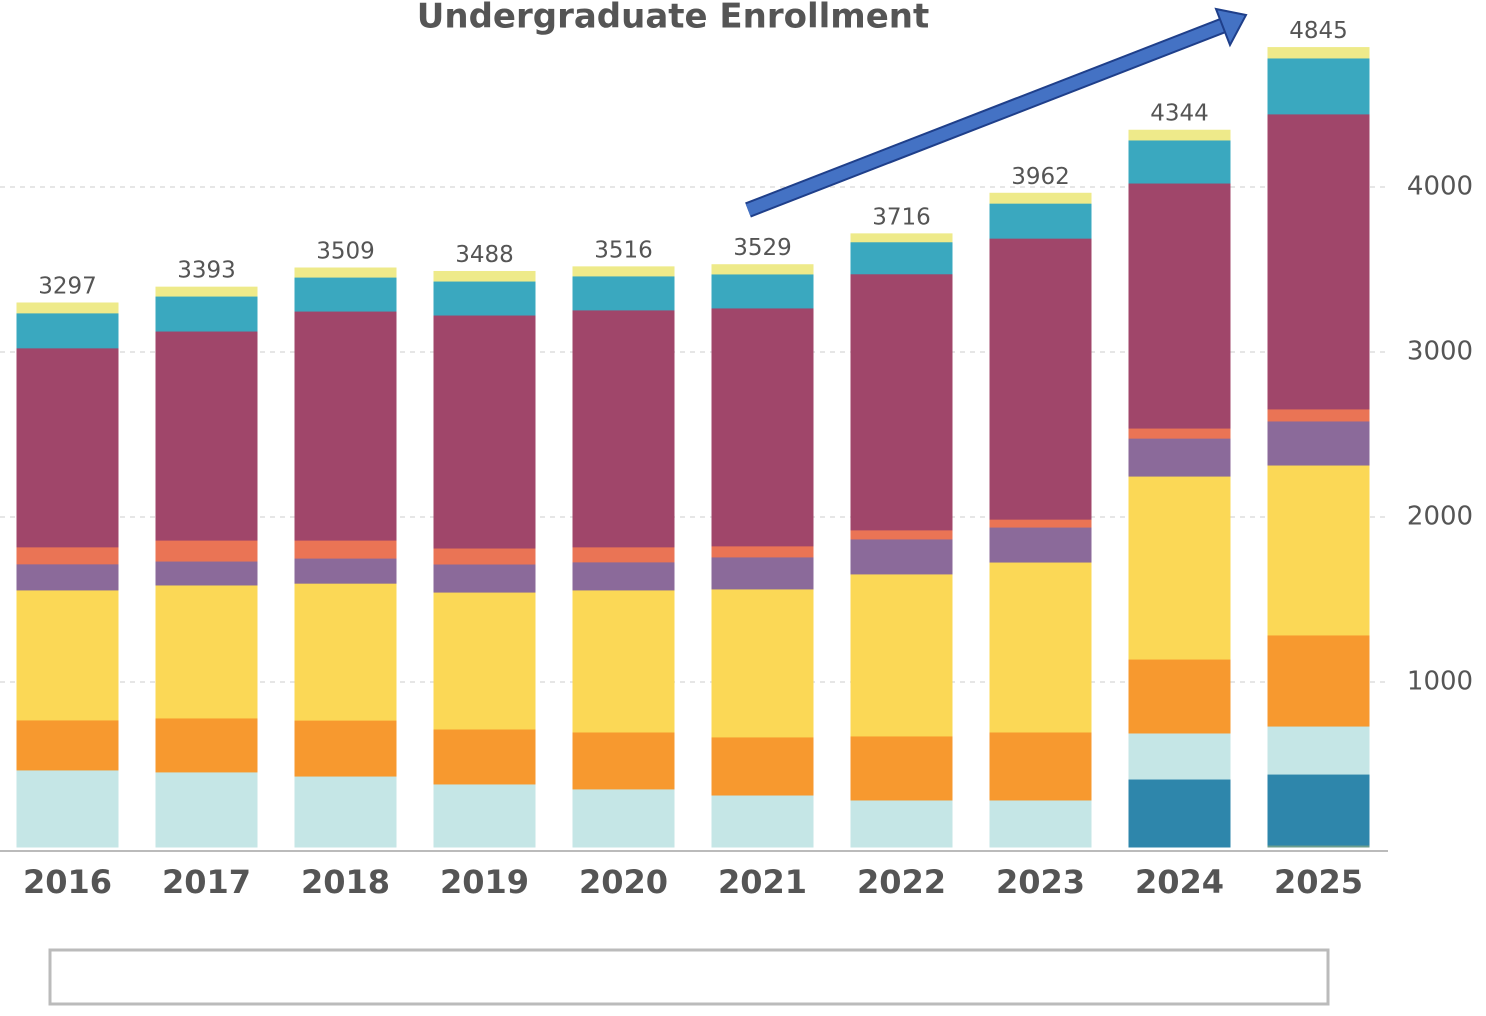 The image size is (1486, 1016). Describe the element at coordinates (1179, 882) in the screenshot. I see `x-tick-label: 2024` at that location.